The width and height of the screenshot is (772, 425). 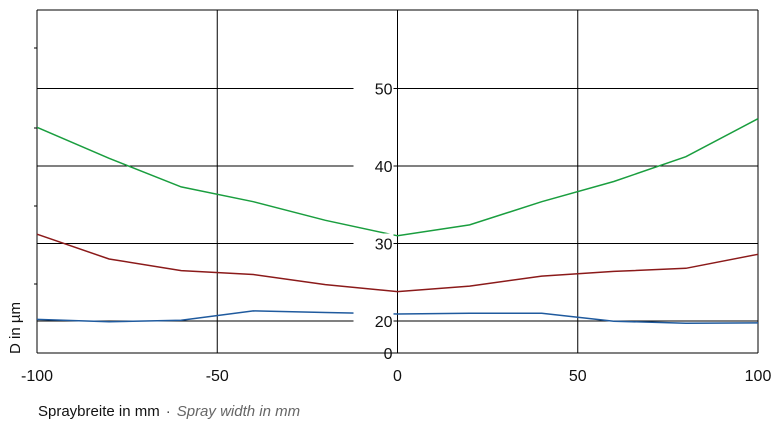 I want to click on y-axis-label: D in µm, so click(x=15, y=328).